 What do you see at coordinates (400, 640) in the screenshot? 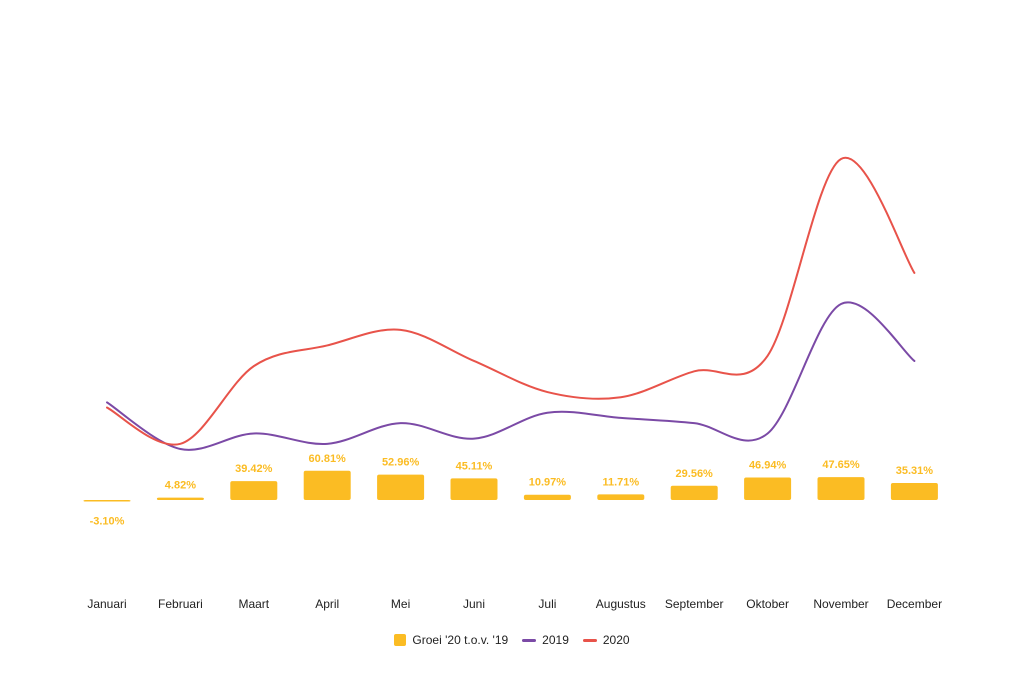
I see `legend-swatch-bars` at bounding box center [400, 640].